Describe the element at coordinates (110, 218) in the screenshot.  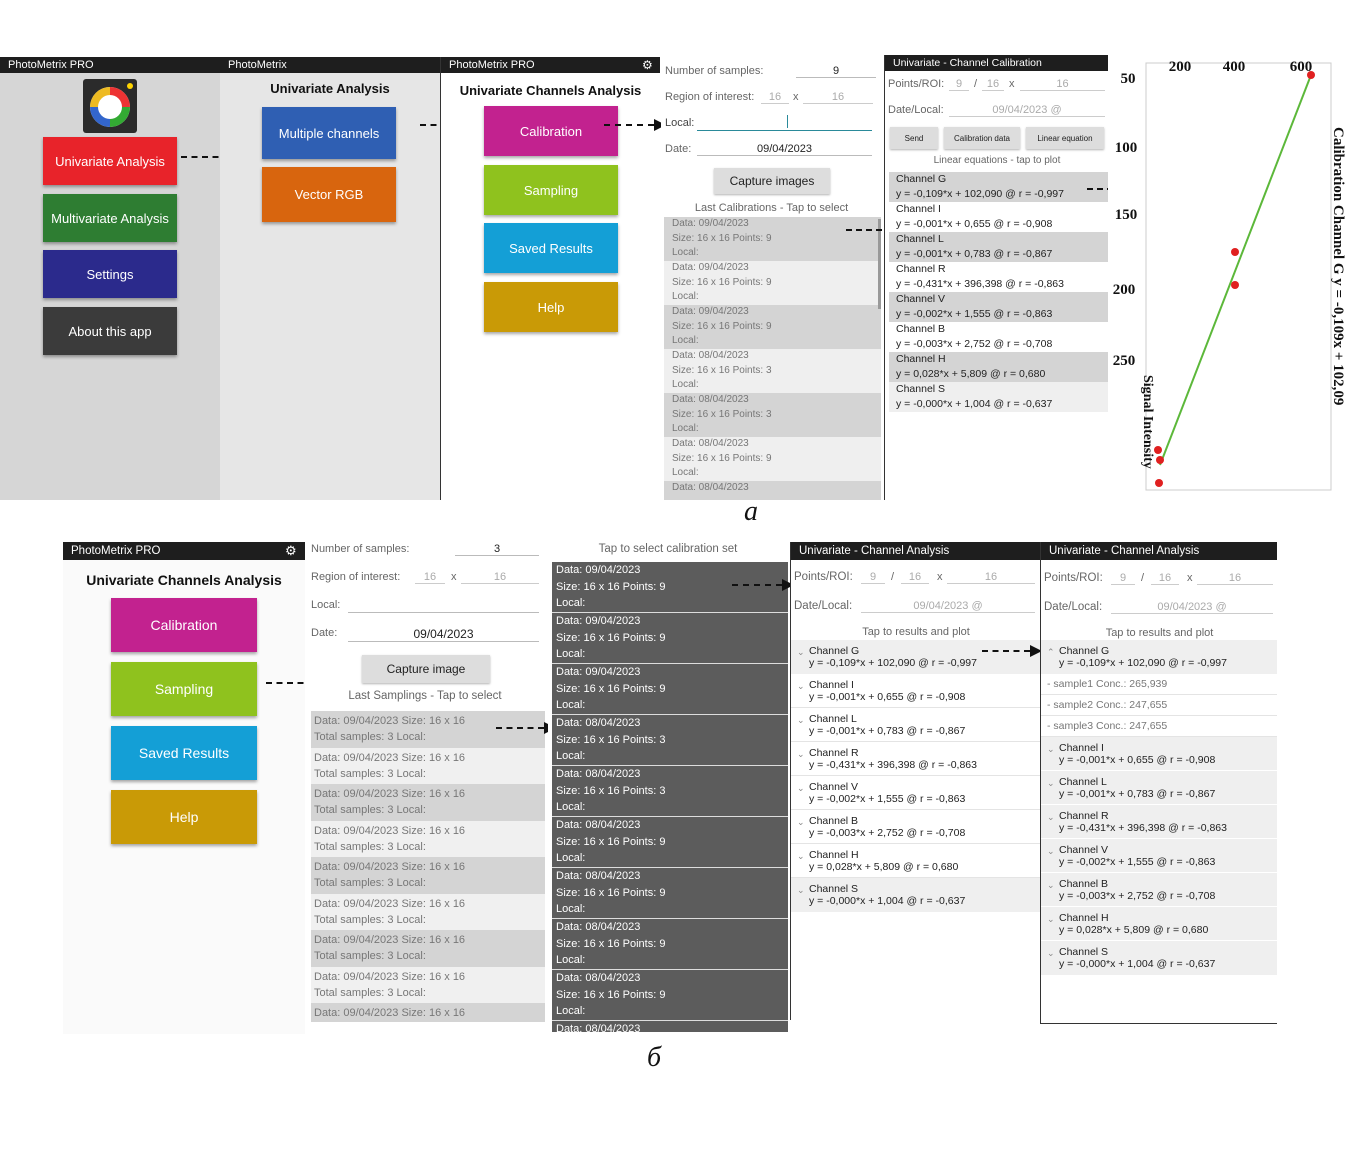
I see `multivariate-analysis-button: Multivariate Analysis` at that location.